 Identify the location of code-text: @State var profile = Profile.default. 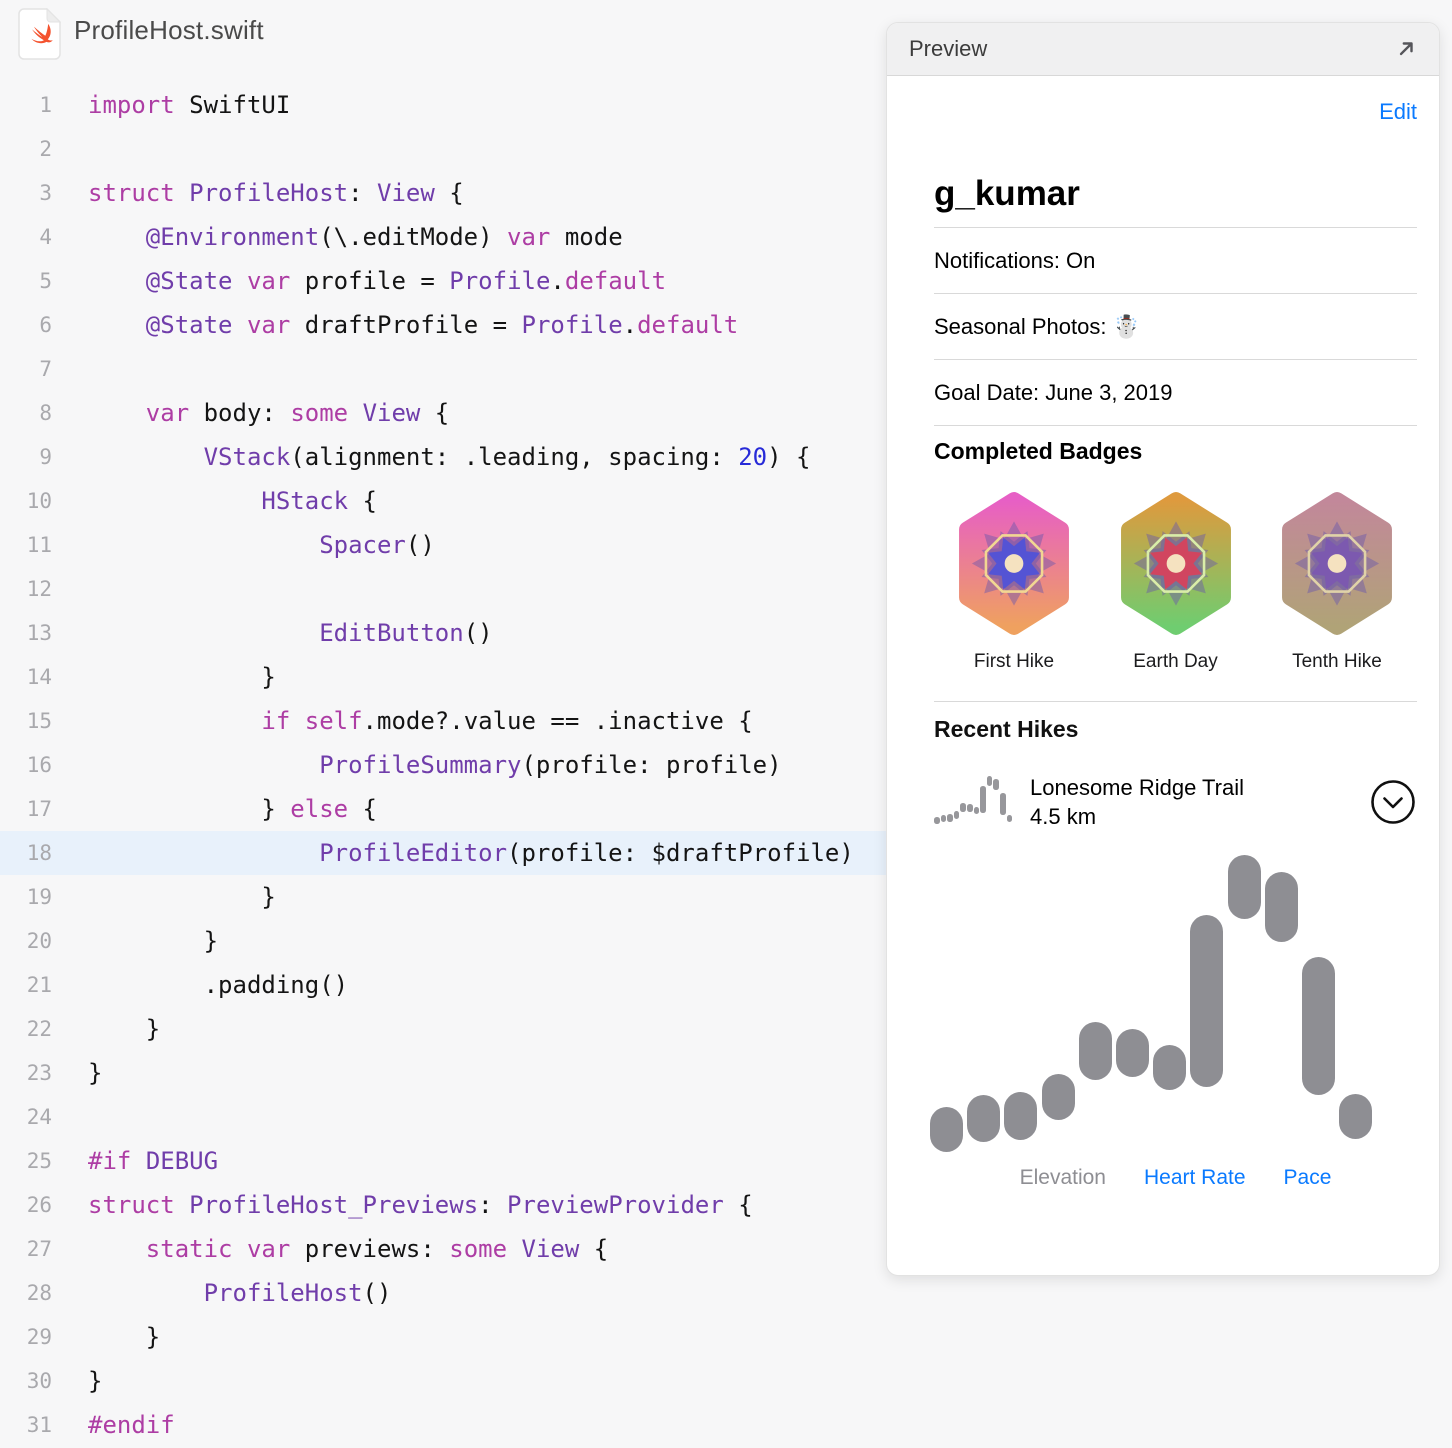
(406, 281).